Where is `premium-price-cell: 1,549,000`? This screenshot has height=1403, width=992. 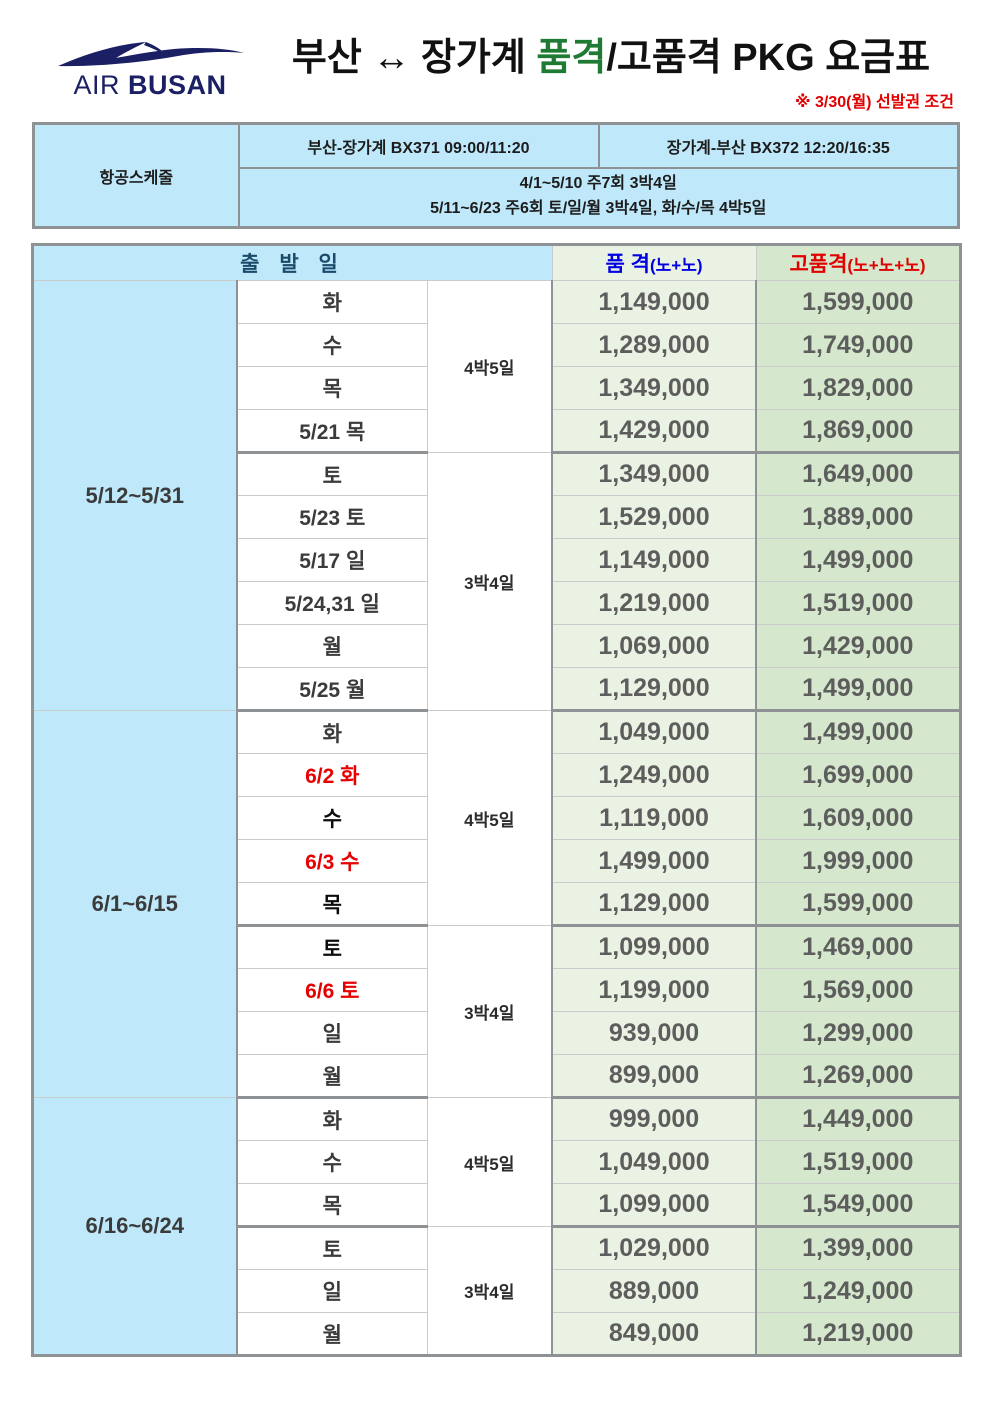 premium-price-cell: 1,549,000 is located at coordinates (858, 1205).